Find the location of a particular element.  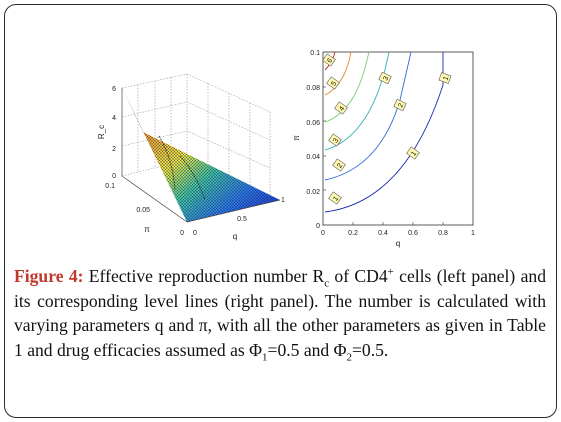

z-axis-label: R_c is located at coordinates (101, 132).